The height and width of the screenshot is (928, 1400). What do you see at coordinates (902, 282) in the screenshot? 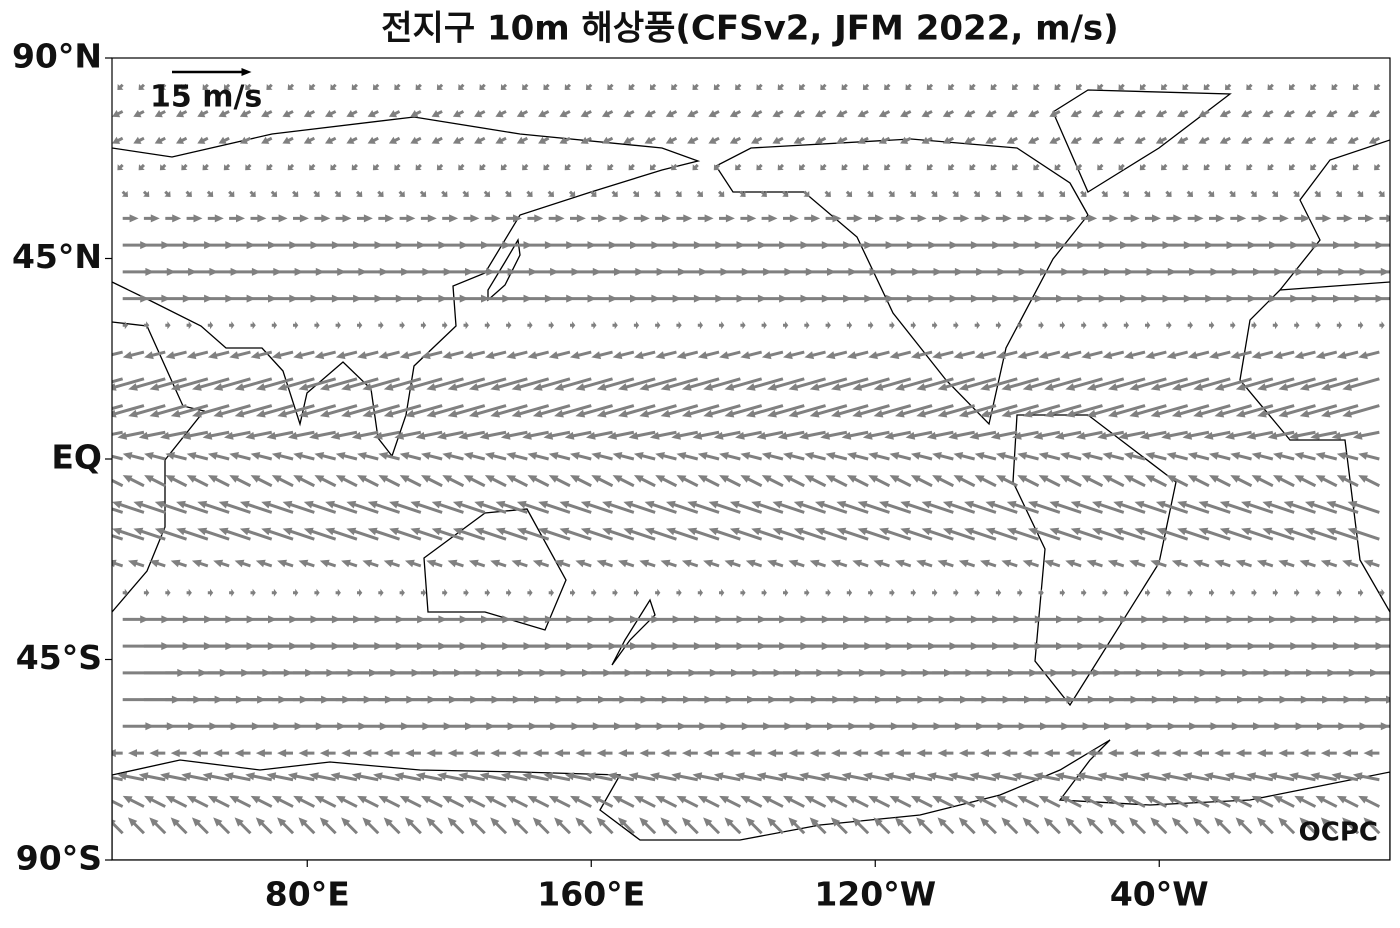
I see `north-america` at bounding box center [902, 282].